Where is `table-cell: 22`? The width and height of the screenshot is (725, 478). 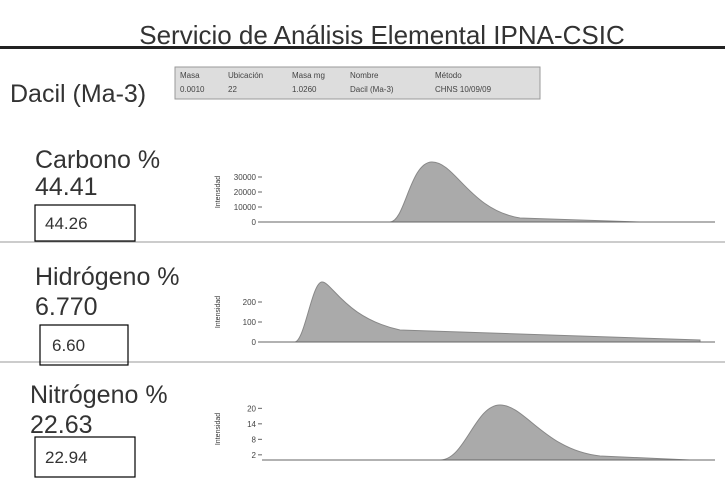 table-cell: 22 is located at coordinates (232, 89).